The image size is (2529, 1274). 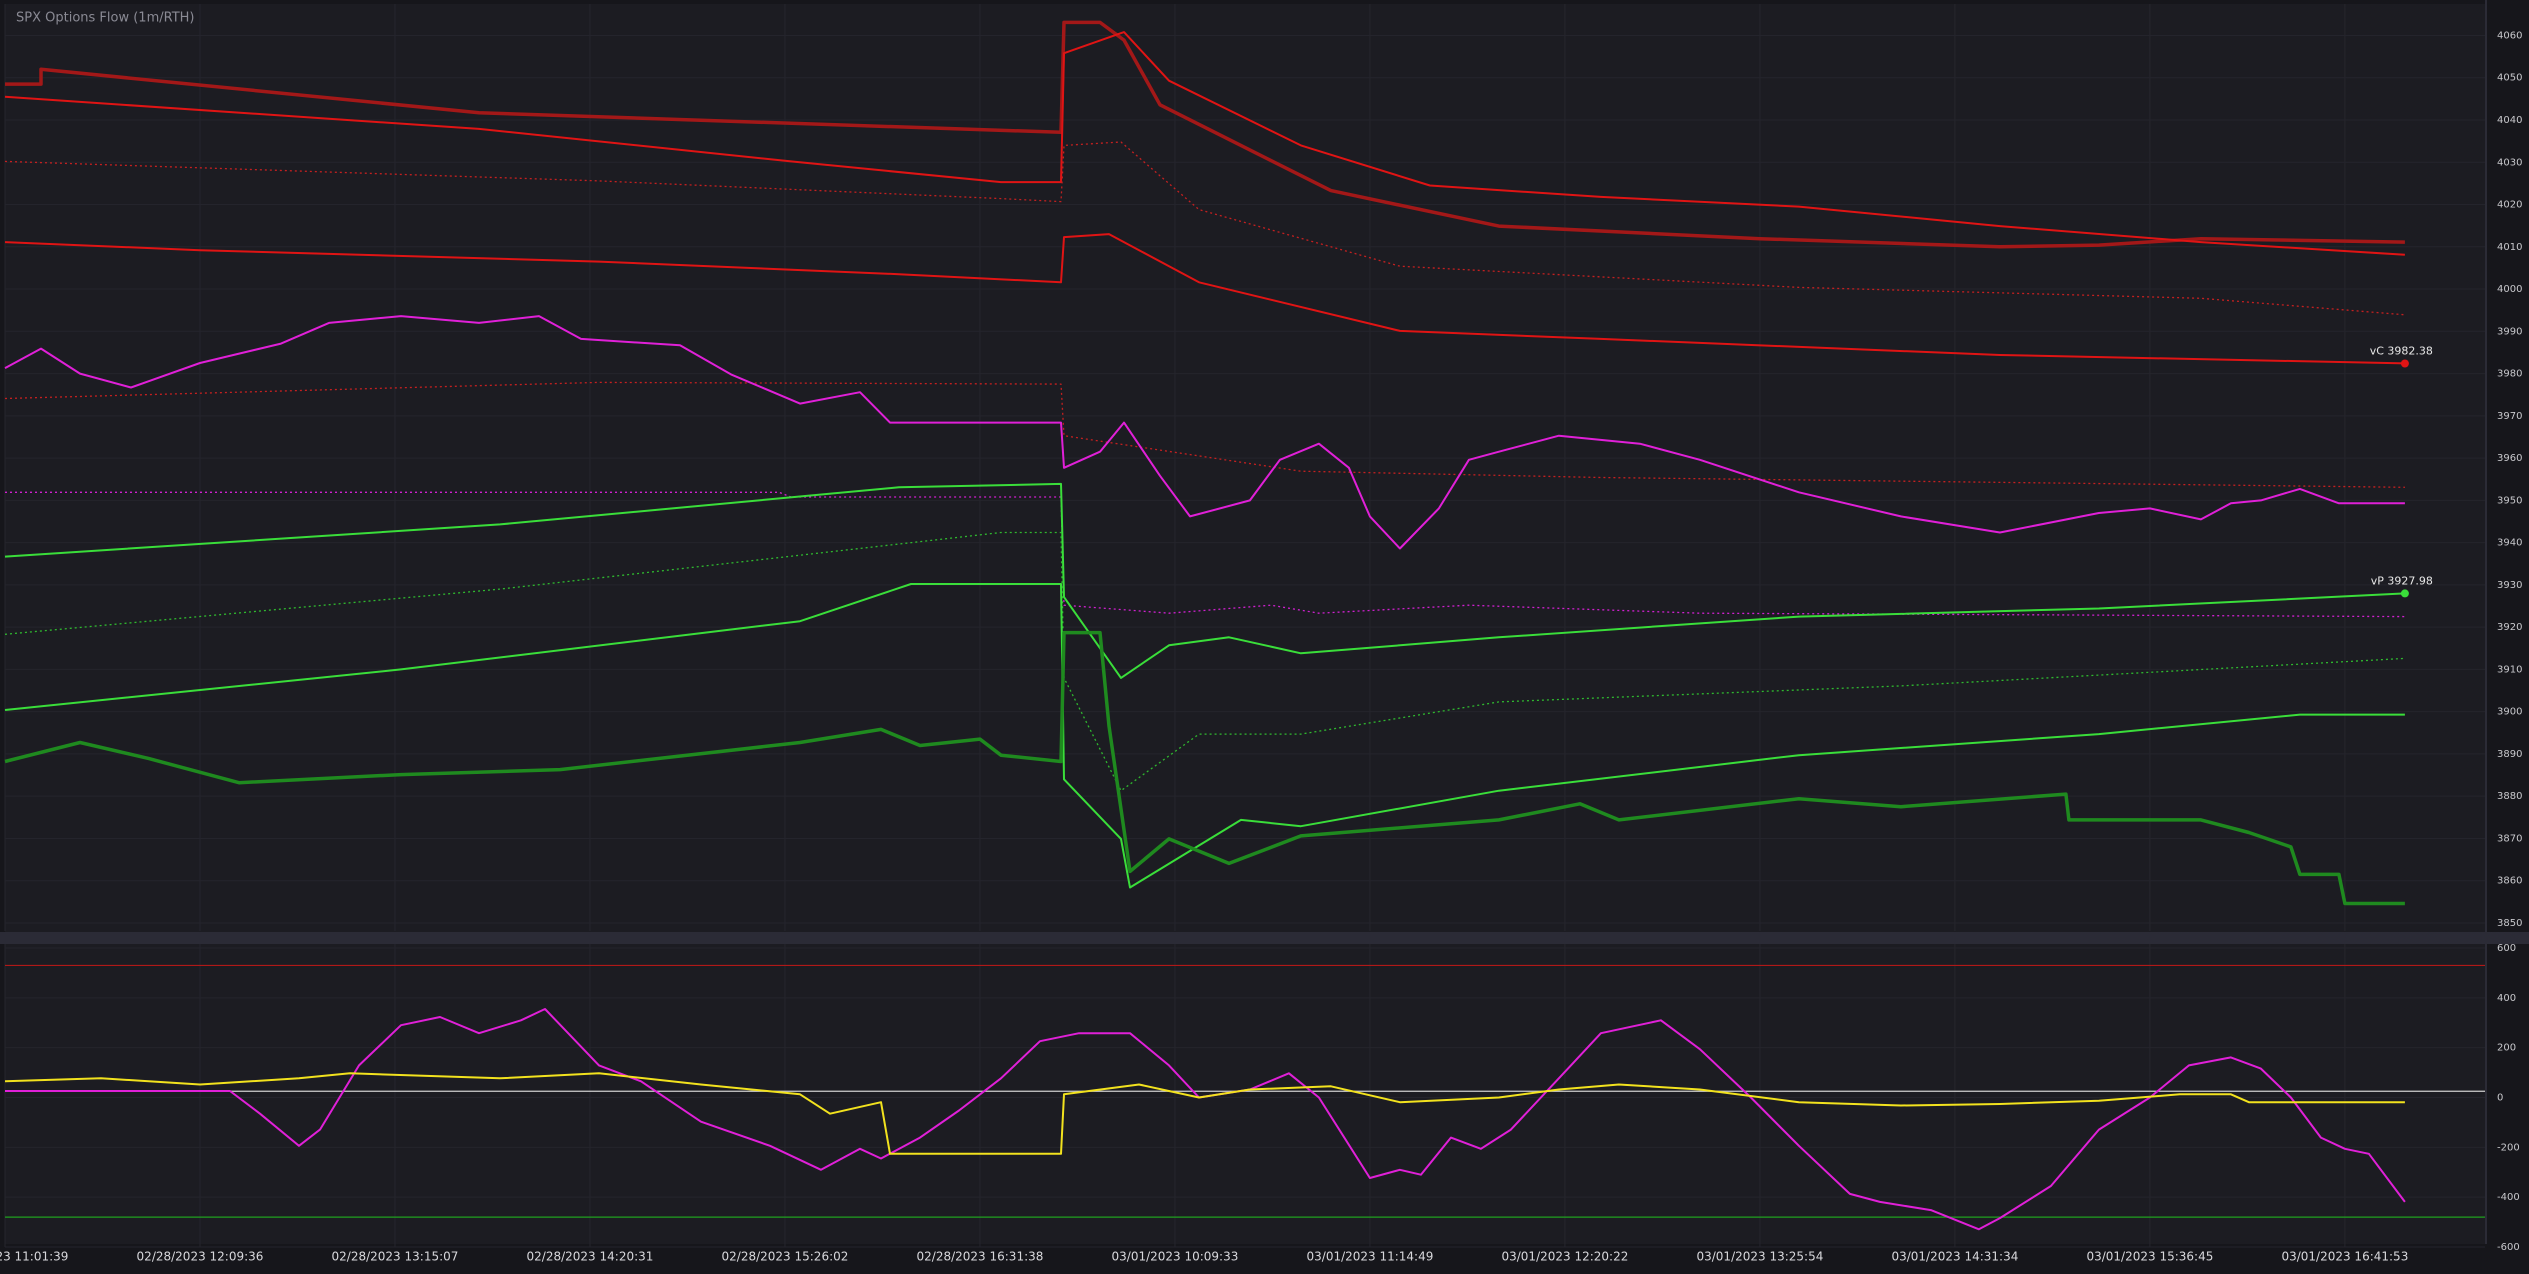 I want to click on y-tick-label: 3980, so click(x=2509, y=374).